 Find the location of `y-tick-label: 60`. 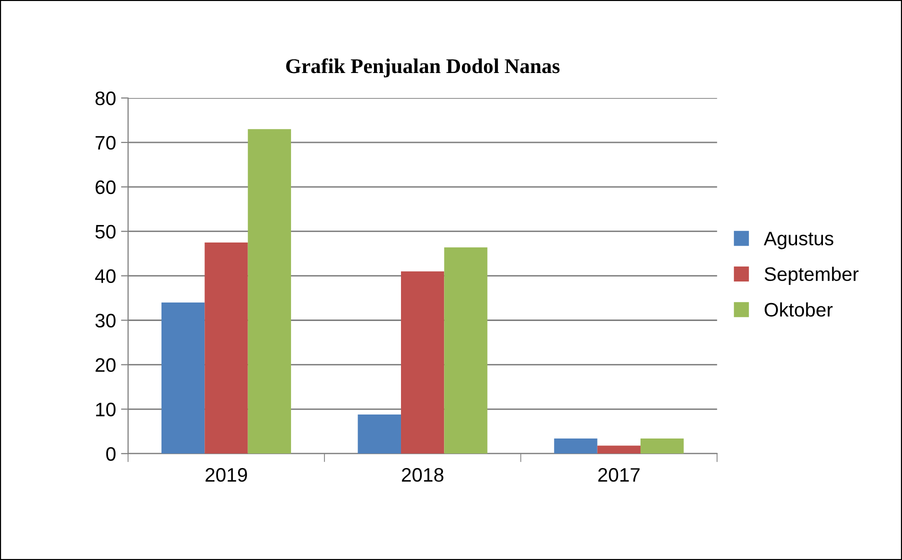

y-tick-label: 60 is located at coordinates (106, 187).